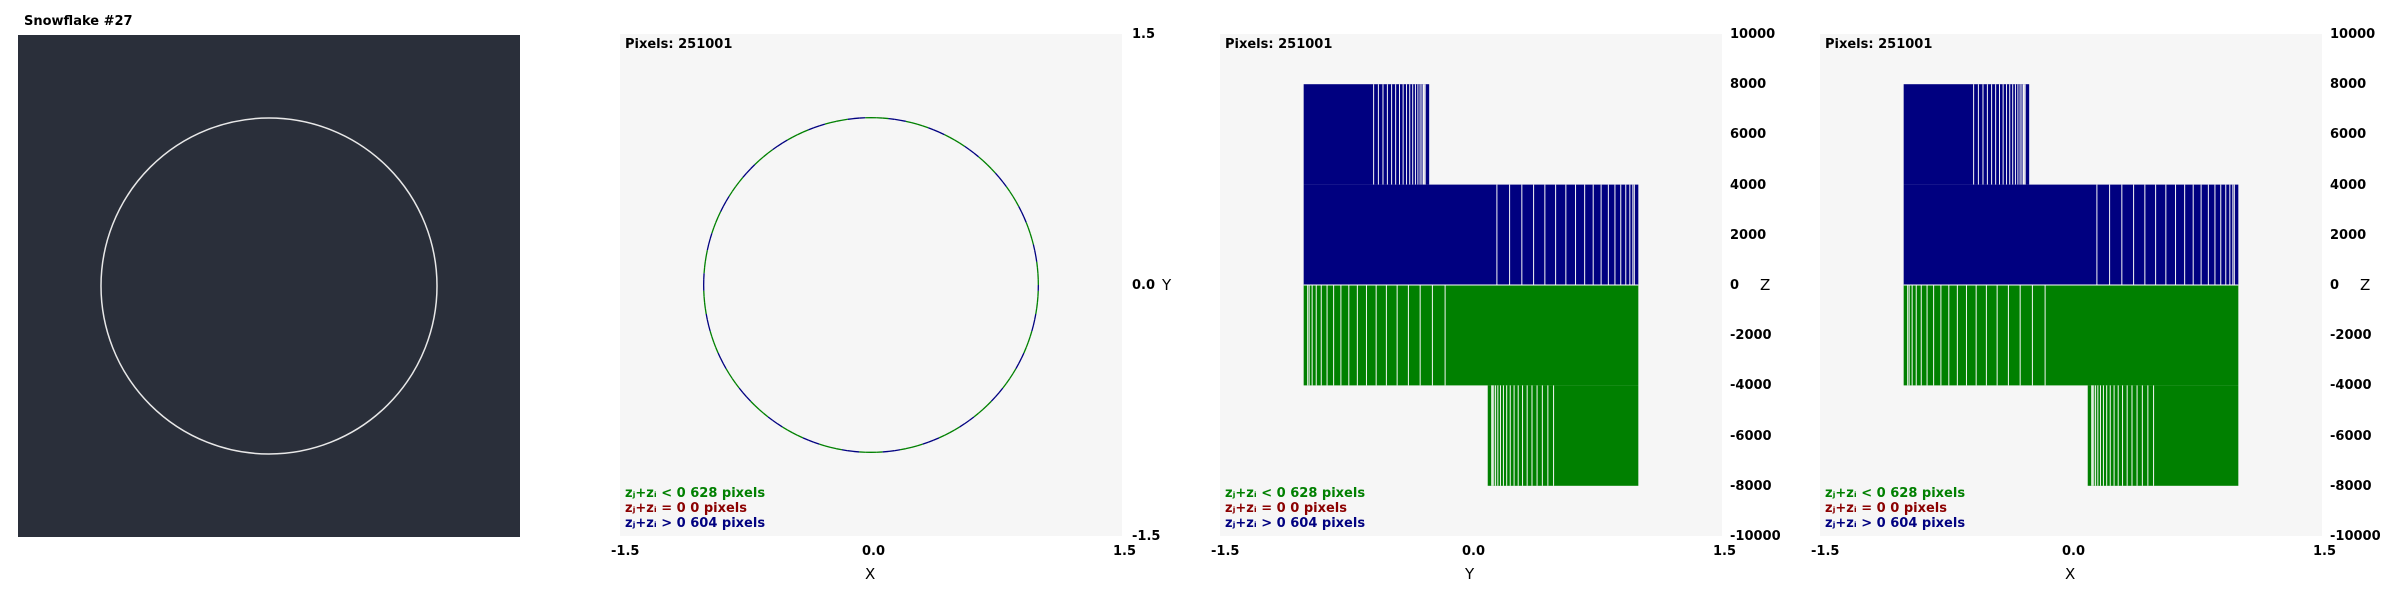  I want to click on view-circle-canvas, so click(269, 286).